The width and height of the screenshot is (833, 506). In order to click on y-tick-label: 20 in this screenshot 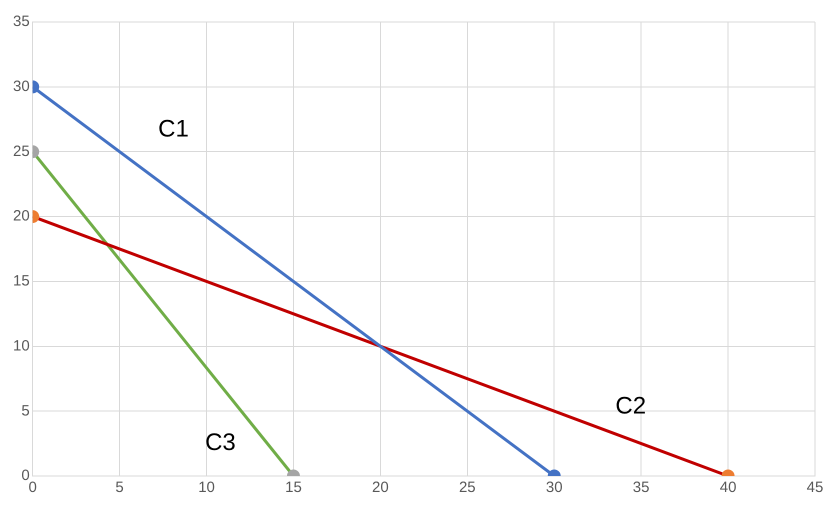, I will do `click(21, 216)`.